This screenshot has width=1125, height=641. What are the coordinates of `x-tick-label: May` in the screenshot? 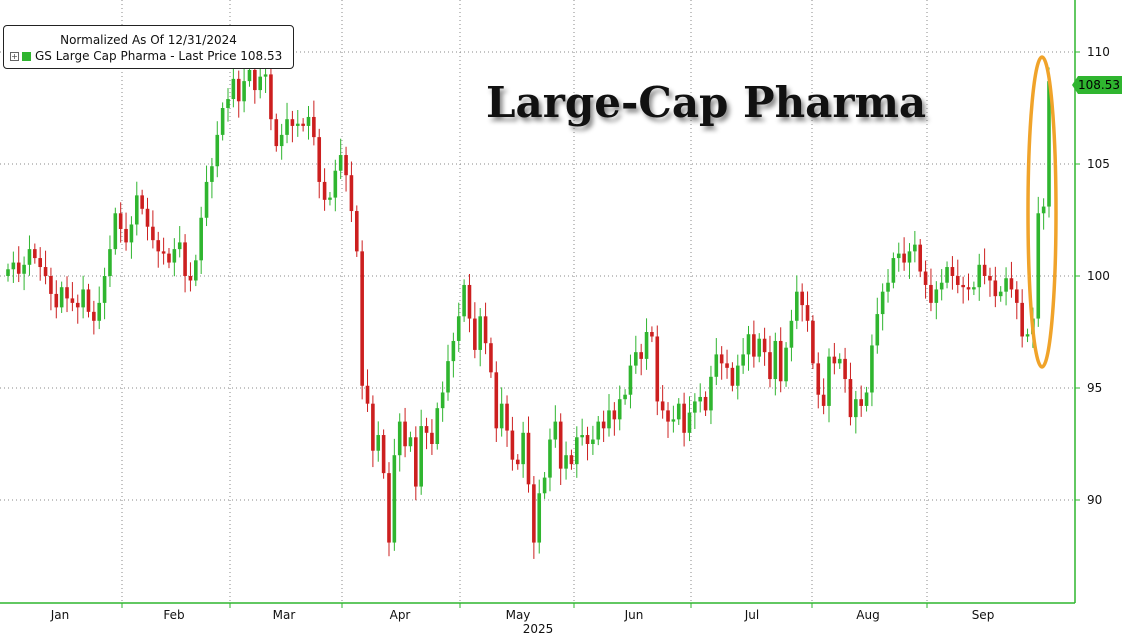 It's located at (518, 615).